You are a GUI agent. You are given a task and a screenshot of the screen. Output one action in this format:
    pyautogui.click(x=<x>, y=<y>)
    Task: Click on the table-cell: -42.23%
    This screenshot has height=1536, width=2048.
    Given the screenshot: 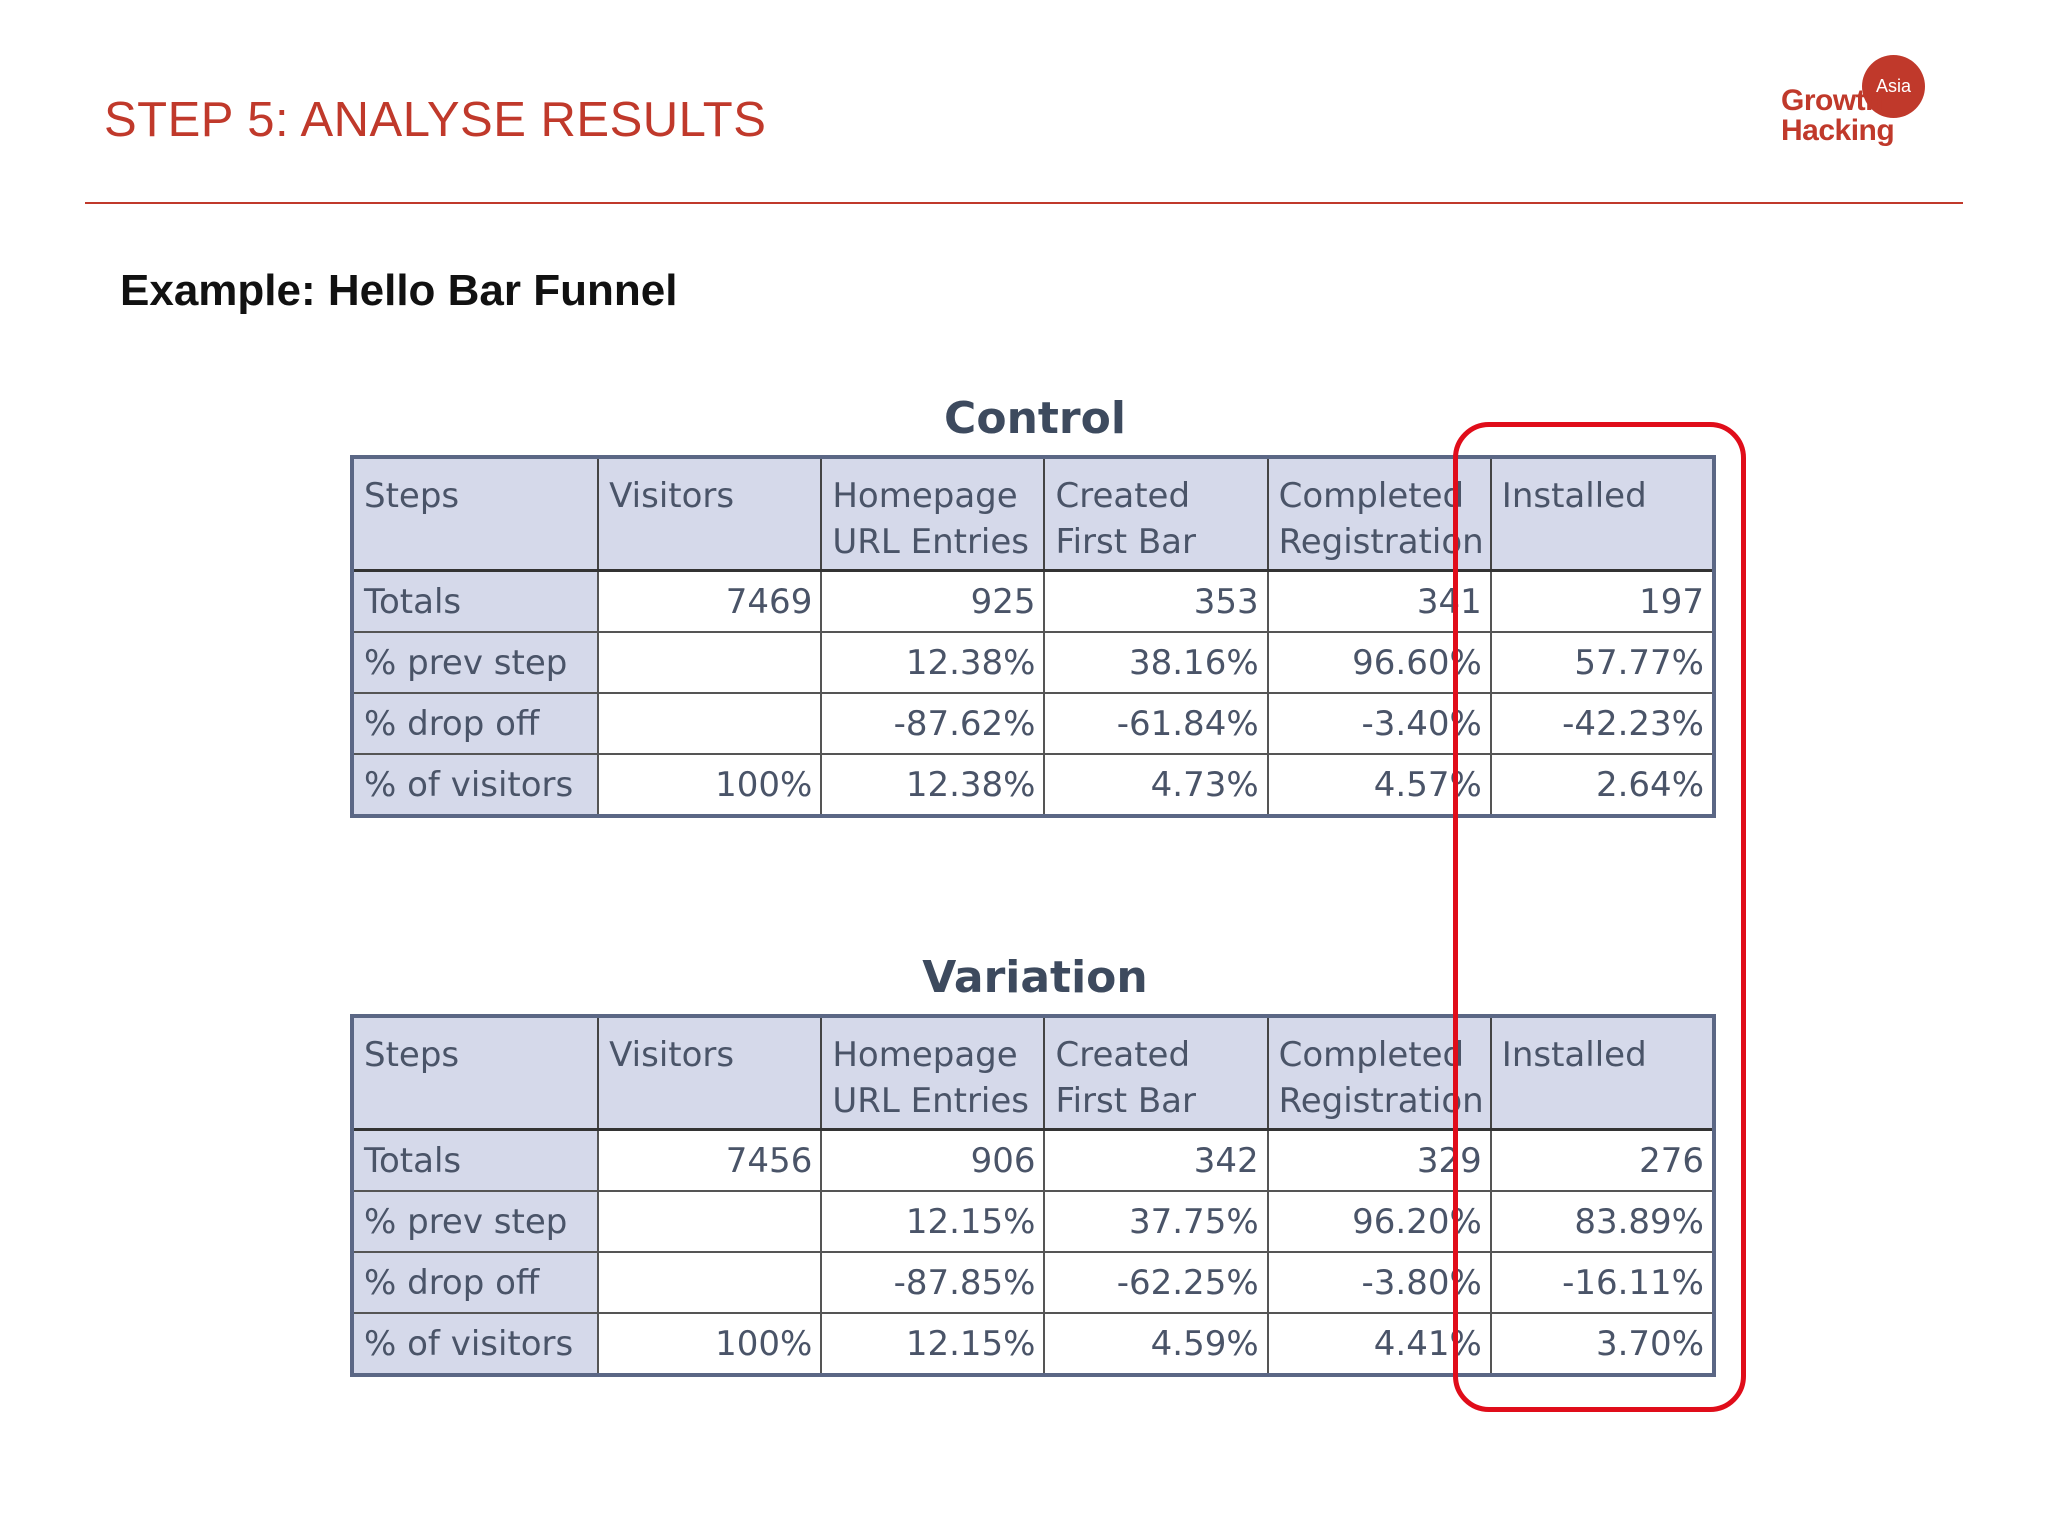 What is the action you would take?
    pyautogui.click(x=1602, y=723)
    